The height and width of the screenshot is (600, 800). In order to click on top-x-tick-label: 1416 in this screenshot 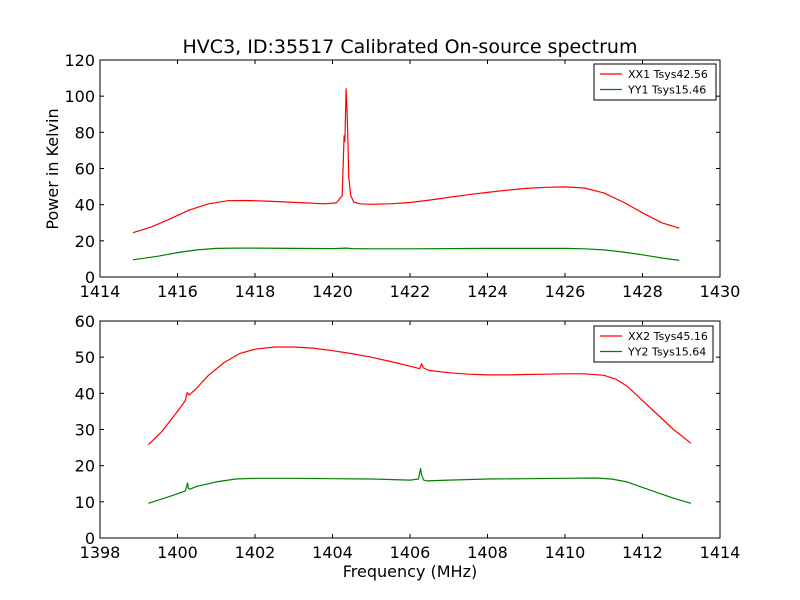, I will do `click(177, 291)`.